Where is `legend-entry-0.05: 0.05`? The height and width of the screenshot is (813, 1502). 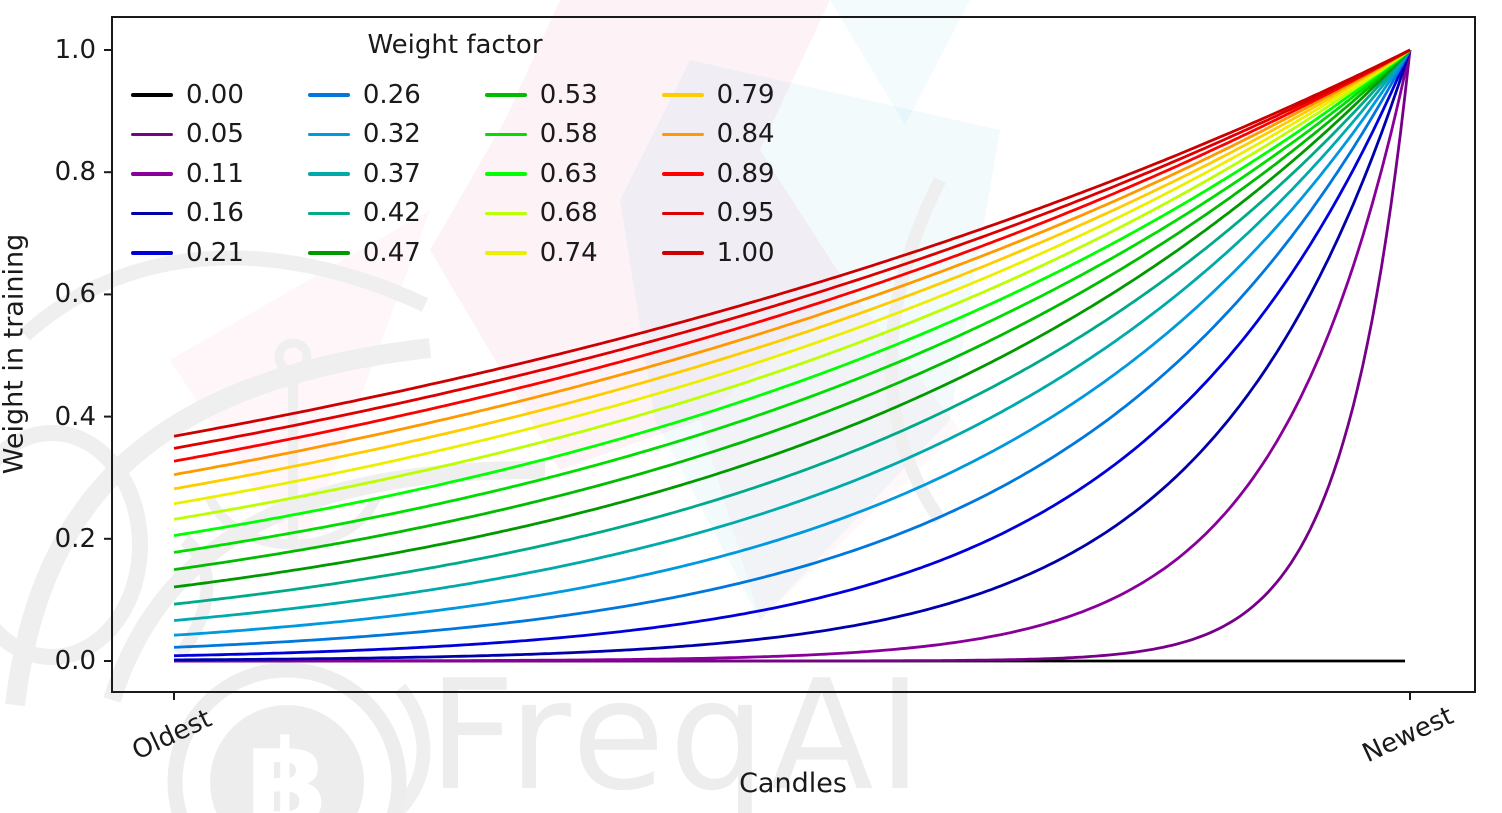 legend-entry-0.05: 0.05 is located at coordinates (187, 135).